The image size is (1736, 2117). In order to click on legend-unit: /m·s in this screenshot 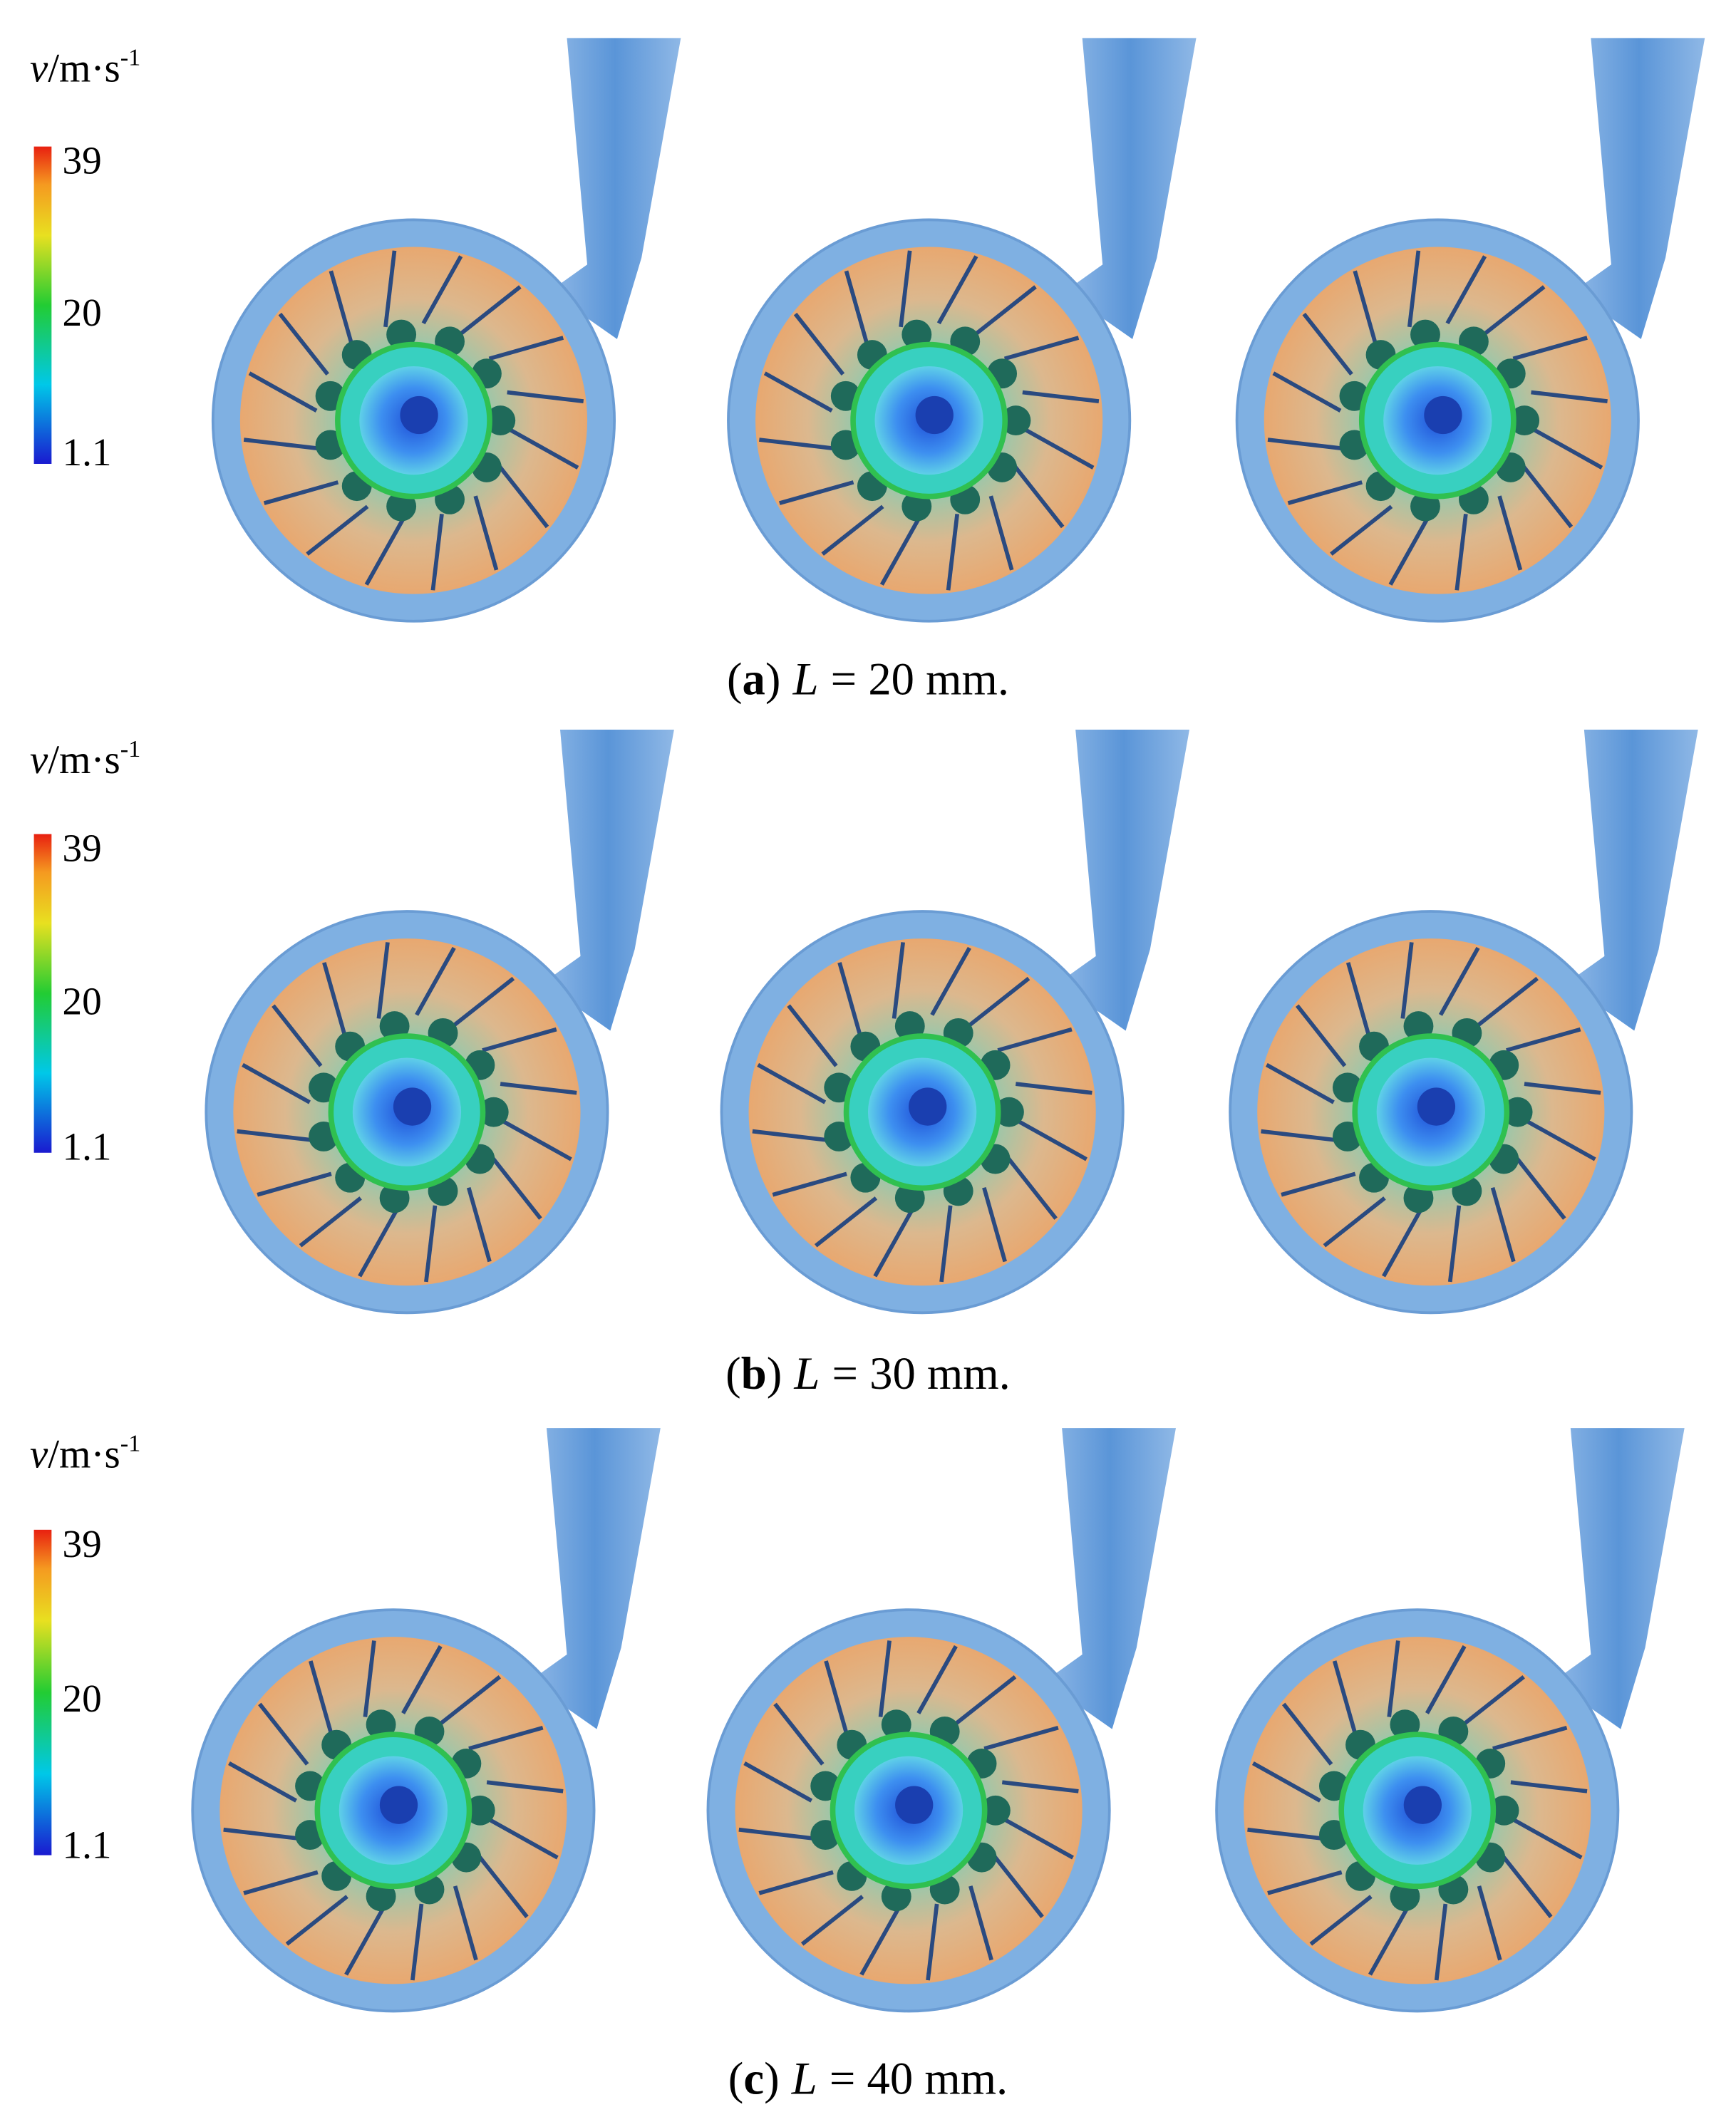, I will do `click(84, 1454)`.